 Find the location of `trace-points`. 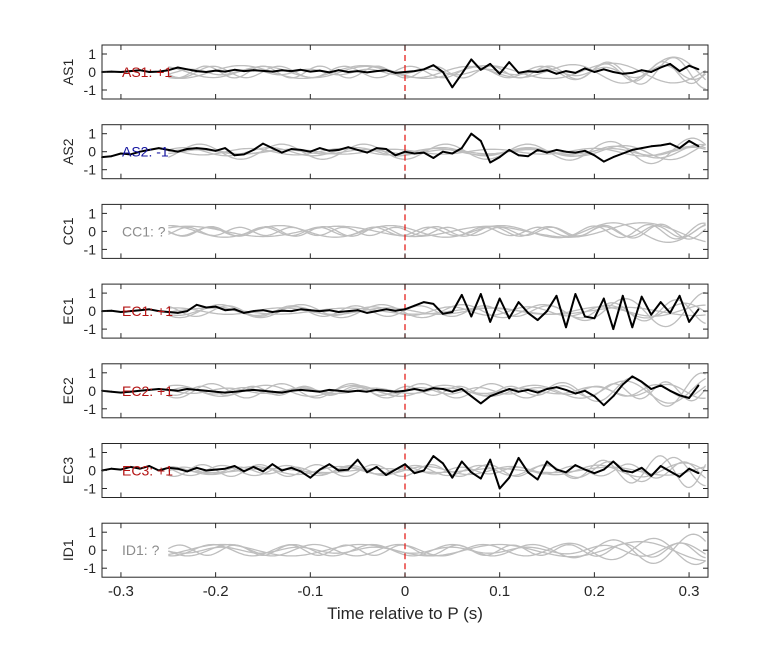

trace-points is located at coordinates (400, 472).